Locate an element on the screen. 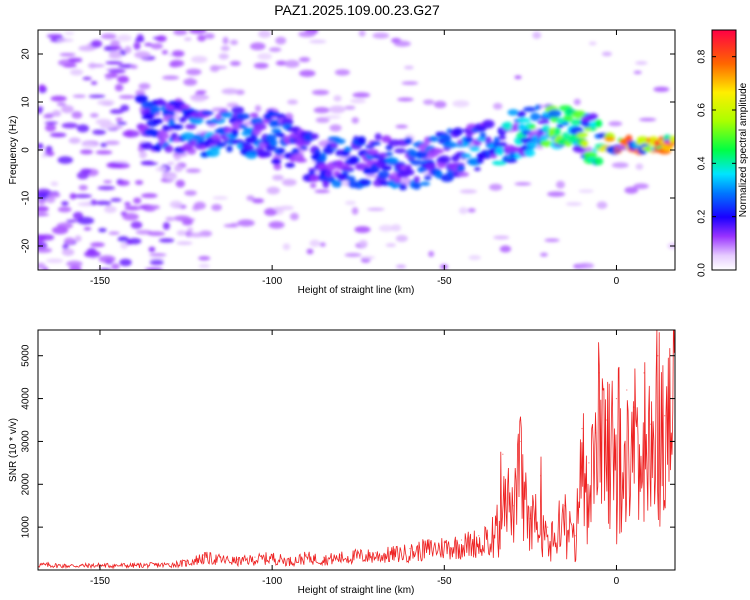  spectrogram-y-tick-label: 10 is located at coordinates (26, 102).